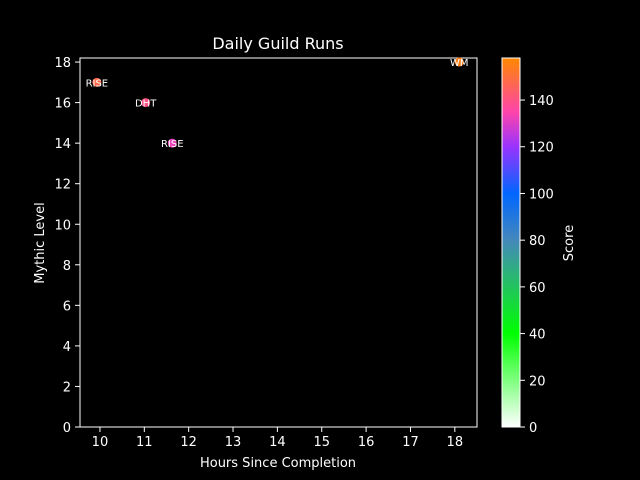  I want to click on y-tick-label: 8, so click(67, 266).